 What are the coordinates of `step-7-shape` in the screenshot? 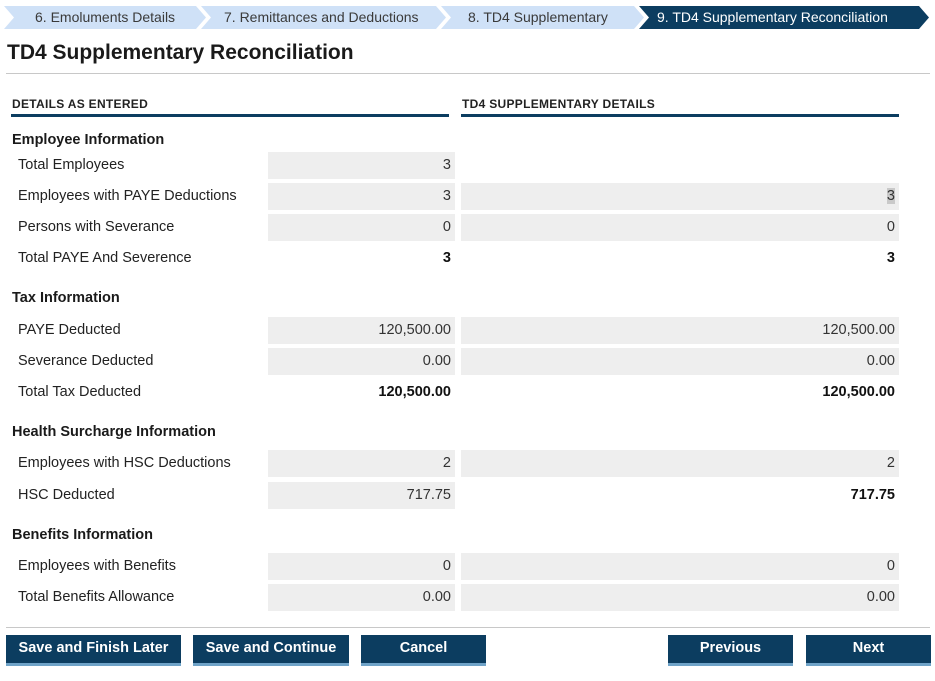 It's located at (323, 17).